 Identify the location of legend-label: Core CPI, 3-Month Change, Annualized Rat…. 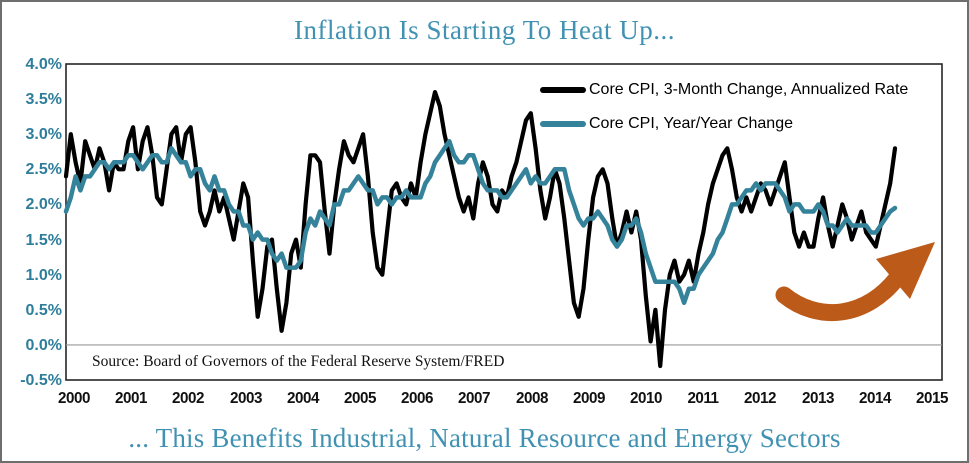
(749, 89).